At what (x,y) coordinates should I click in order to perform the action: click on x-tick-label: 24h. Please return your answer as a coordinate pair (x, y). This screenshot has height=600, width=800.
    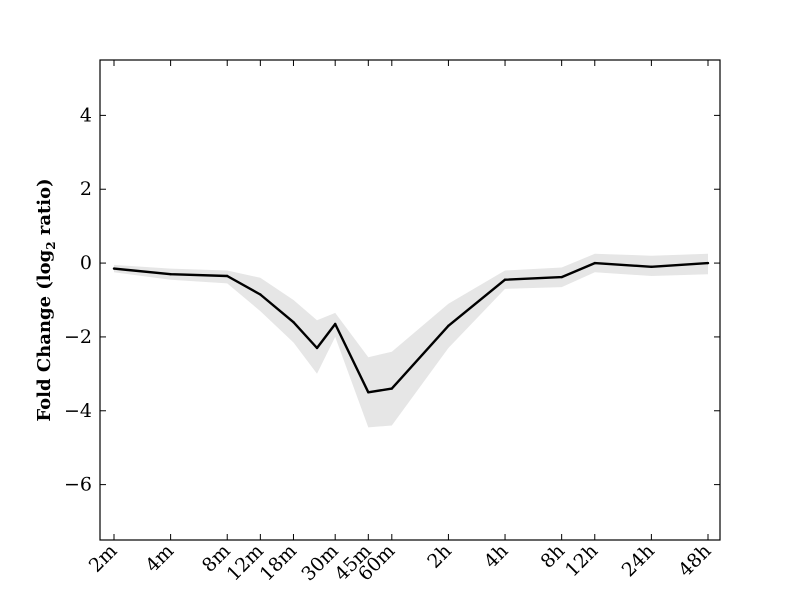
    Looking at the image, I should click on (638, 560).